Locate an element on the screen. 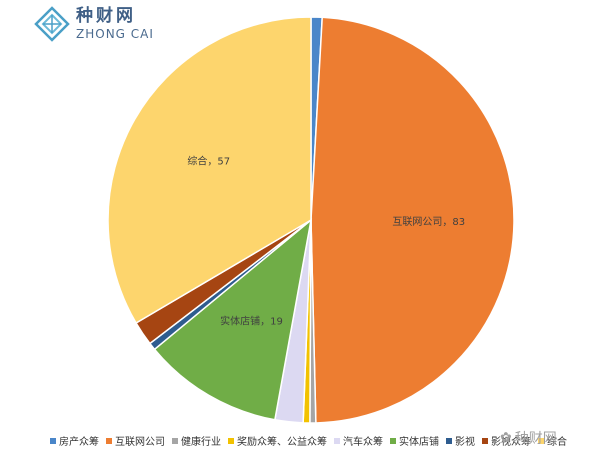 The width and height of the screenshot is (600, 467). wechat-icon: ✿ is located at coordinates (506, 438).